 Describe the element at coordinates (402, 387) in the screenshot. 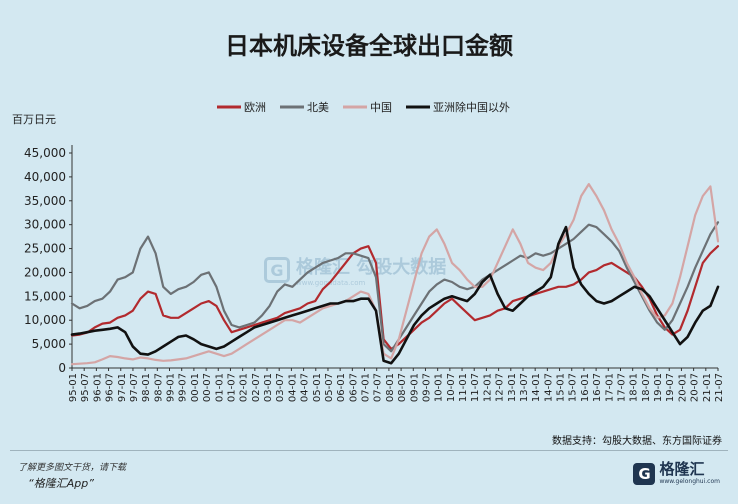

I see `x-tick-label: 08-07` at that location.